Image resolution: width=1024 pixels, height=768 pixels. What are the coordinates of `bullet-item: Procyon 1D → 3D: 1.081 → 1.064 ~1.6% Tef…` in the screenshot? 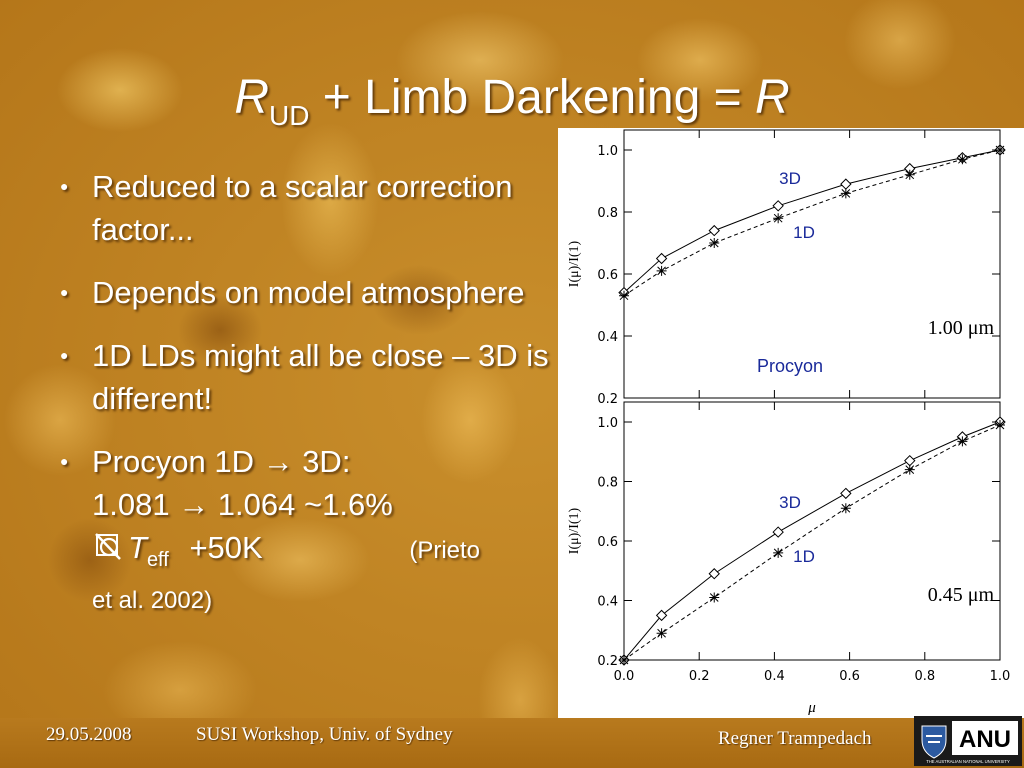 It's located at (306, 529).